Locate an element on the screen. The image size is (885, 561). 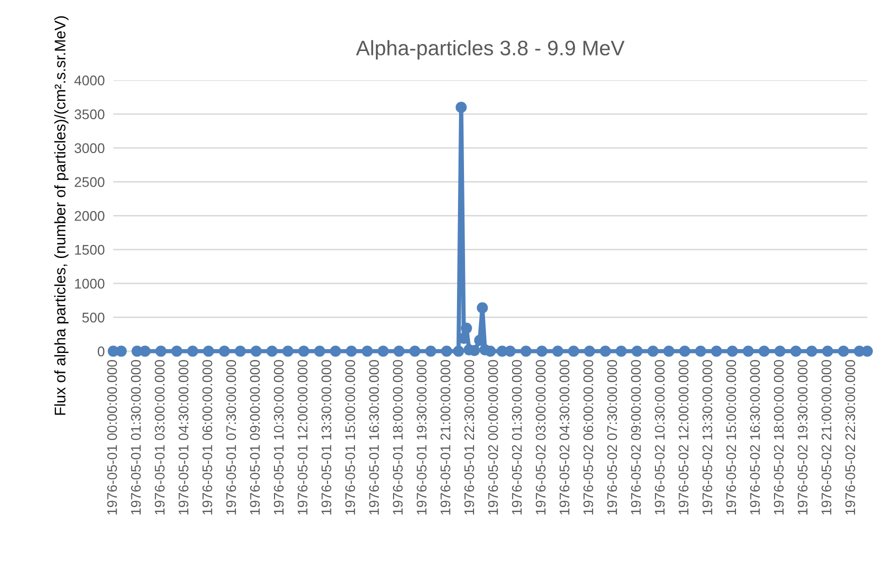
x-tick-label: 1976-05-02 13:30:00.000 is located at coordinates (707, 437).